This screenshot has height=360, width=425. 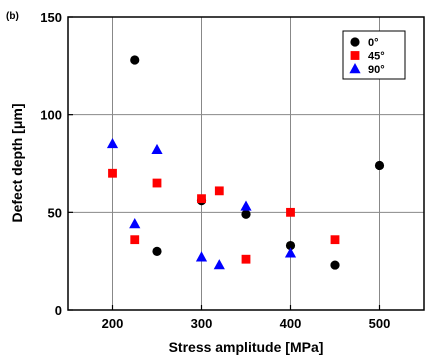 What do you see at coordinates (113, 323) in the screenshot?
I see `x-tick-label: 200` at bounding box center [113, 323].